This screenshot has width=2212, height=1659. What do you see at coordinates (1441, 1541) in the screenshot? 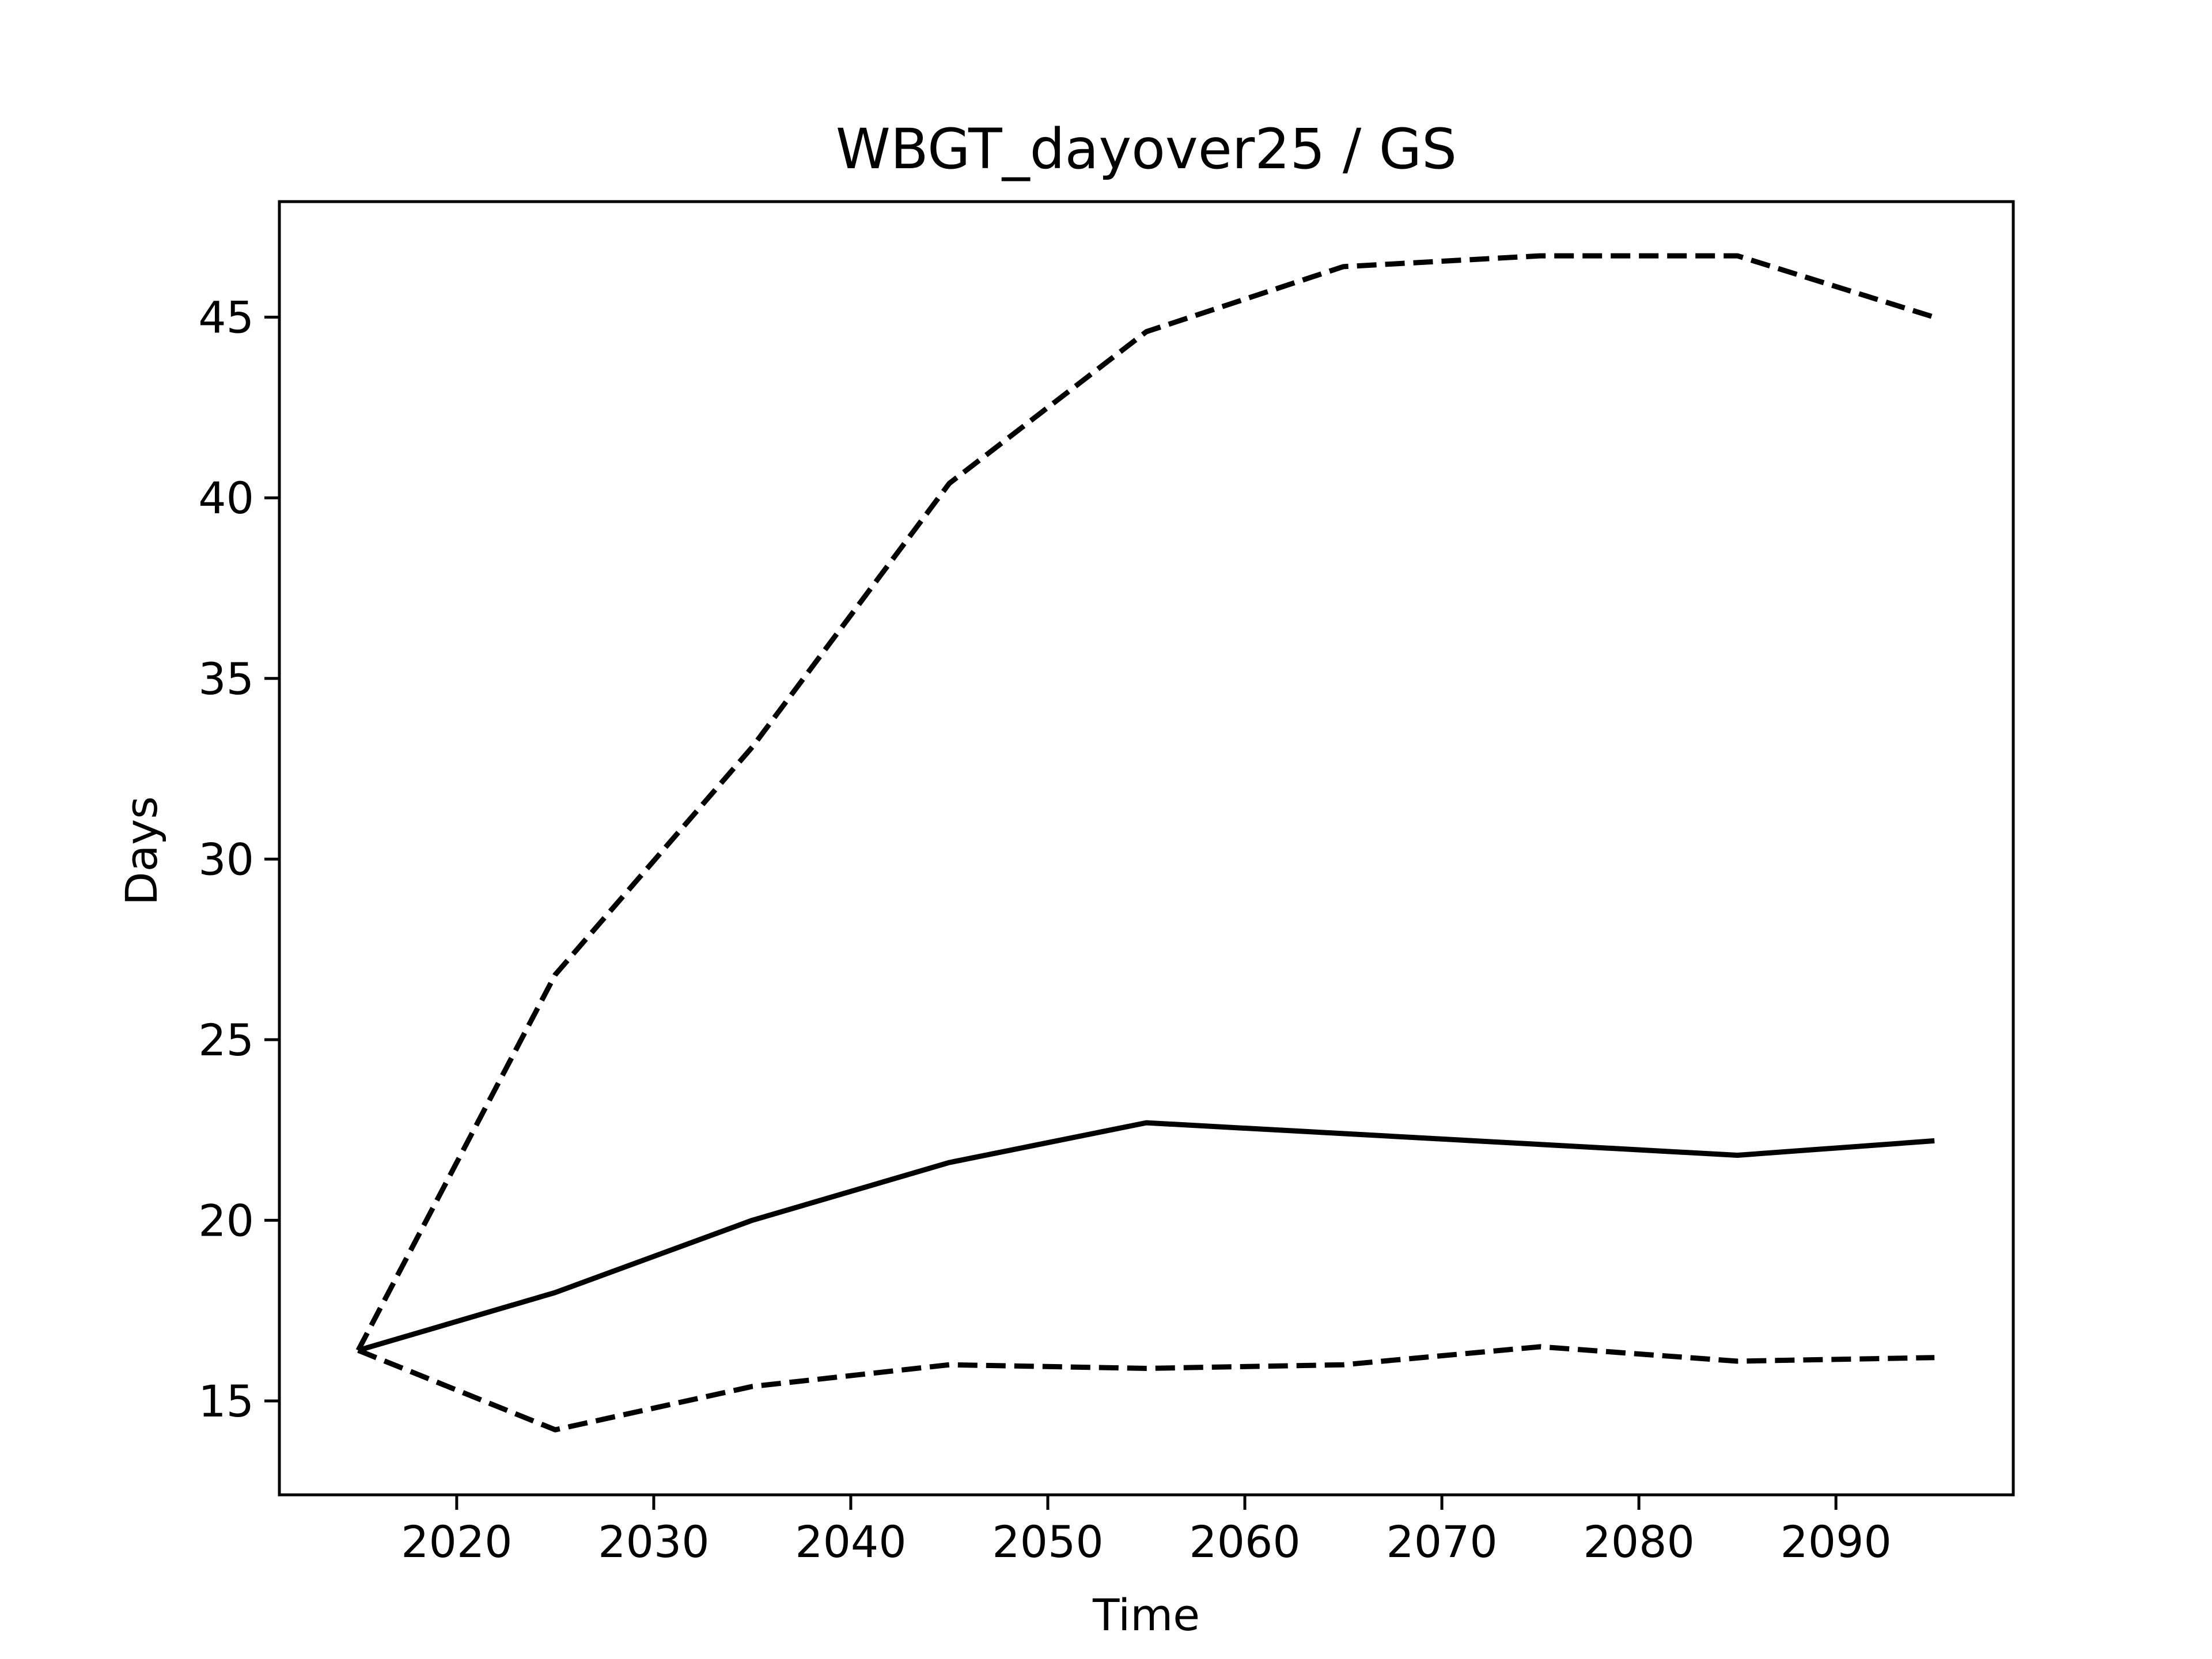
I see `x-tick-label: 2070` at bounding box center [1441, 1541].